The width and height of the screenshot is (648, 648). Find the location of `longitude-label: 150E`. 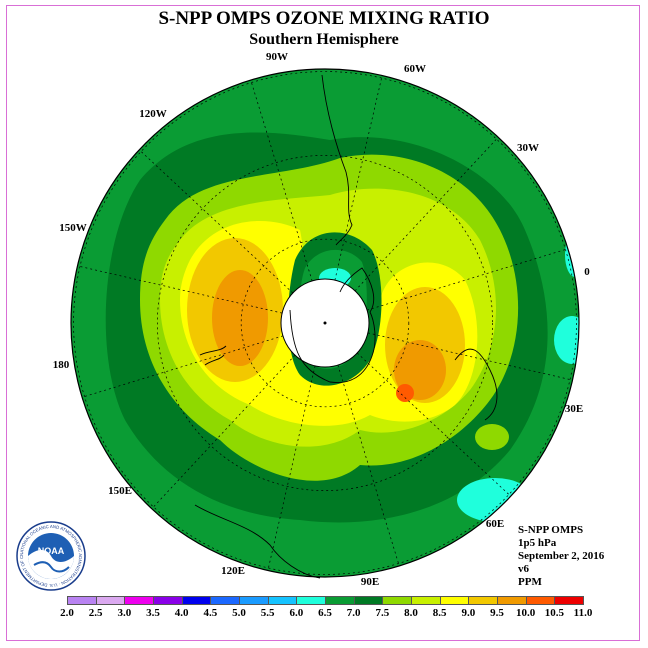

longitude-label: 150E is located at coordinates (120, 491).